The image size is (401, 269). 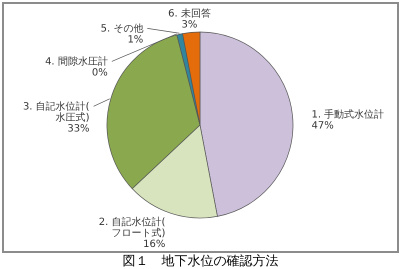 What do you see at coordinates (154, 244) in the screenshot?
I see `data-label: 16%` at bounding box center [154, 244].